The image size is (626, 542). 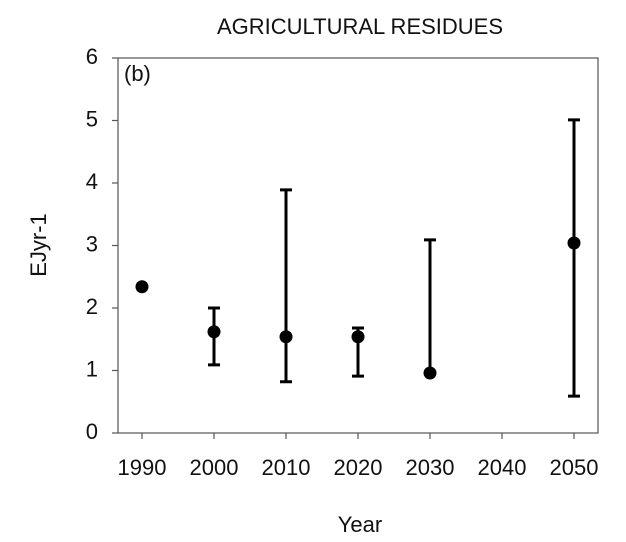 What do you see at coordinates (360, 524) in the screenshot?
I see `x-axis-label: Year` at bounding box center [360, 524].